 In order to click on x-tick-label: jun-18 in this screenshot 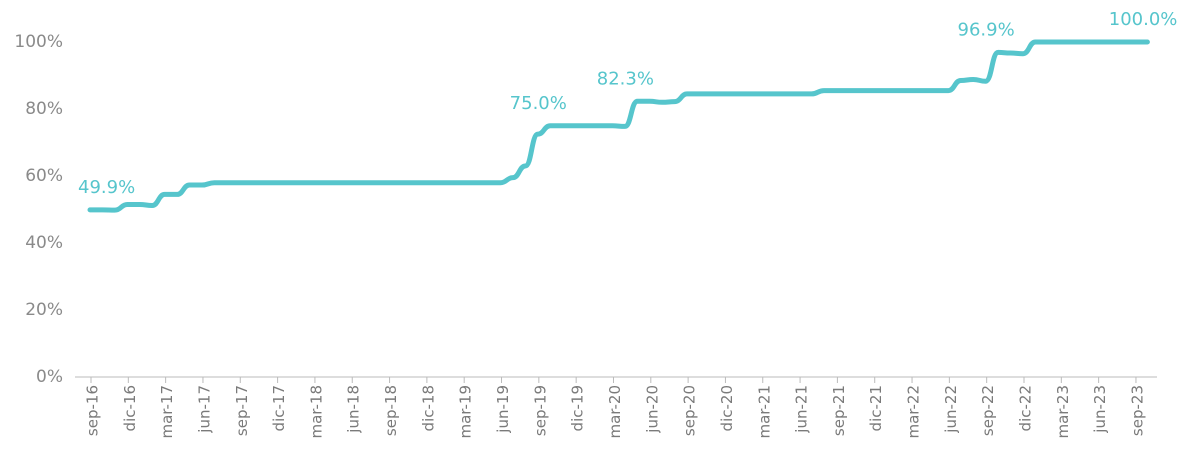, I will do `click(354, 409)`.